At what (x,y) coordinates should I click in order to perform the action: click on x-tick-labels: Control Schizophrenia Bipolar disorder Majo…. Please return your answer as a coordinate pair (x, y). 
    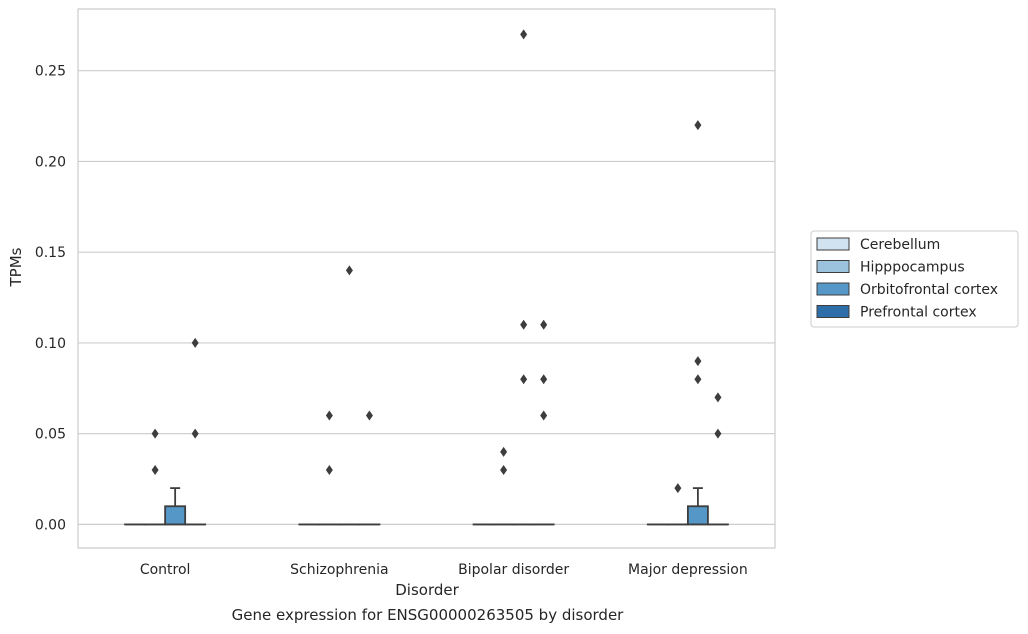
    Looking at the image, I should click on (444, 570).